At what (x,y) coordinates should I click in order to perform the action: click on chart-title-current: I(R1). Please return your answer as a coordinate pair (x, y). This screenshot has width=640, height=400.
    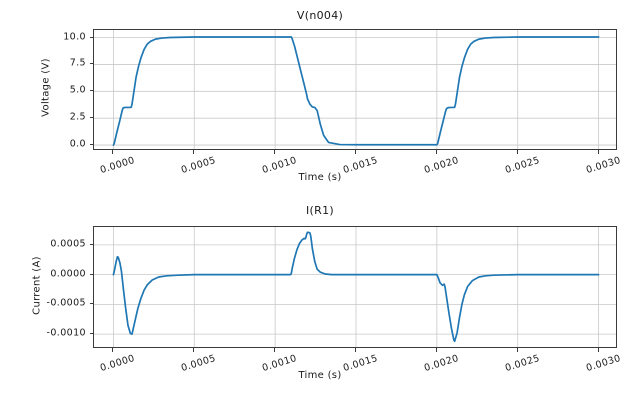
    Looking at the image, I should click on (320, 210).